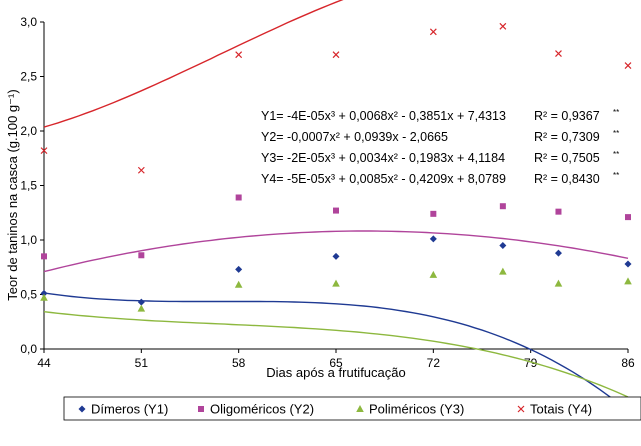  What do you see at coordinates (201, 409) in the screenshot?
I see `legend-marker-y2` at bounding box center [201, 409].